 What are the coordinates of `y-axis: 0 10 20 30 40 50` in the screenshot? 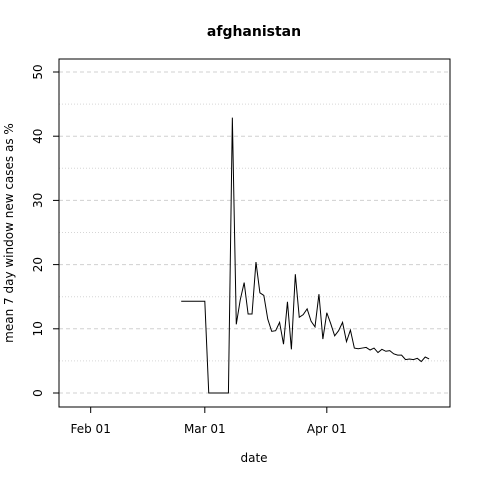 It's located at (45, 230).